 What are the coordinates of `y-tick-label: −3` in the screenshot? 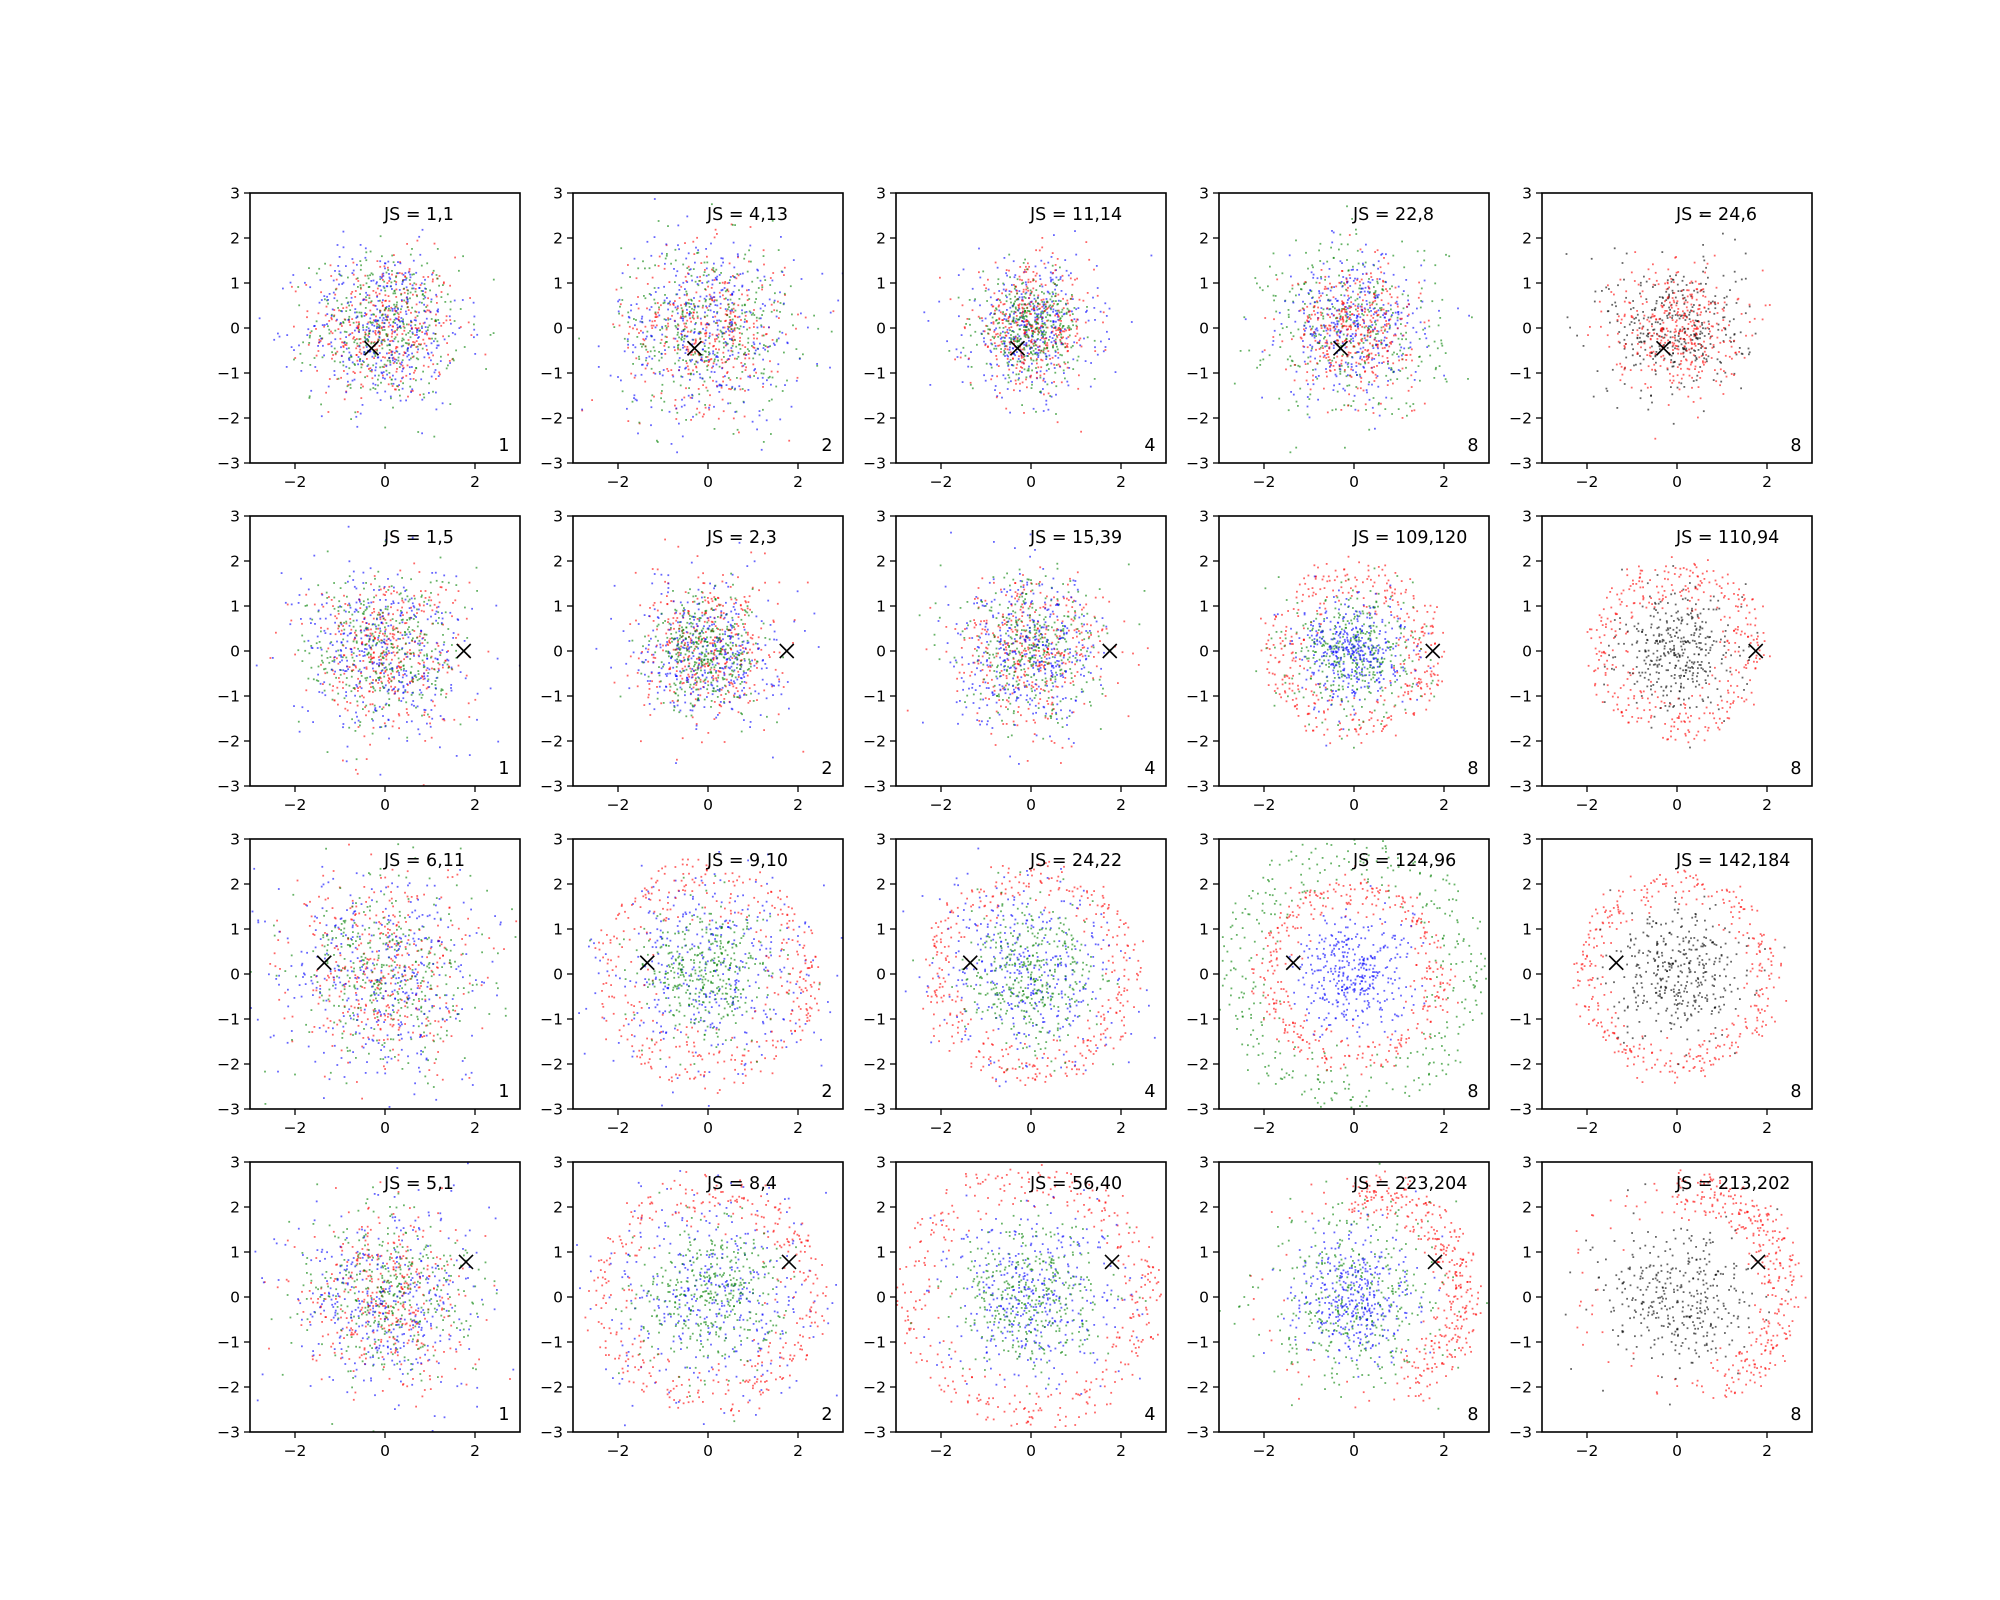 It's located at (1197, 464).